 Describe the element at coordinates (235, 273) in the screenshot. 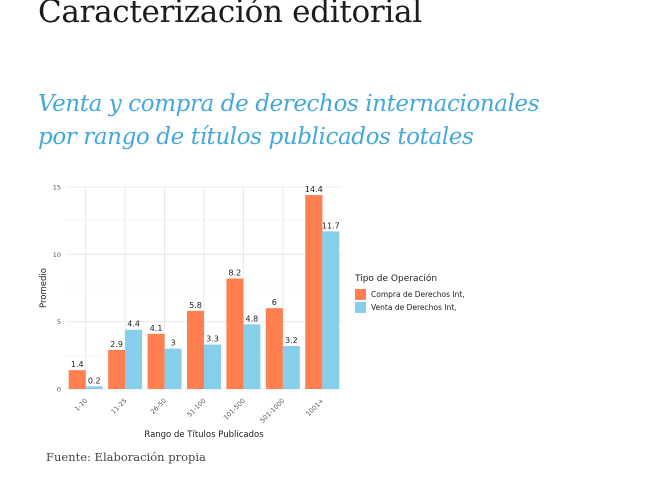

I see `data-label: 8.2` at that location.